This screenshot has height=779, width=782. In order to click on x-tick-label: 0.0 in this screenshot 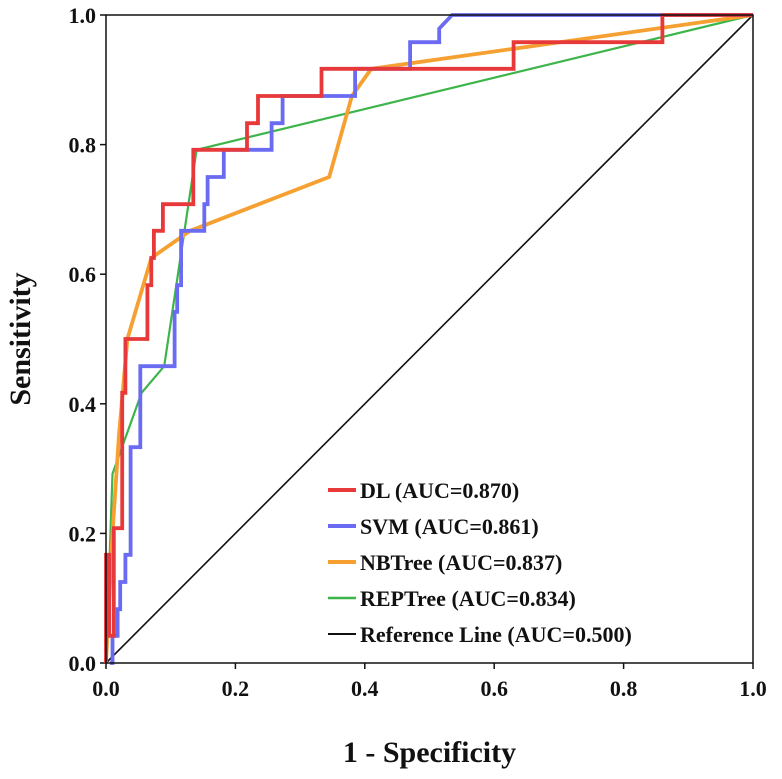, I will do `click(106, 688)`.